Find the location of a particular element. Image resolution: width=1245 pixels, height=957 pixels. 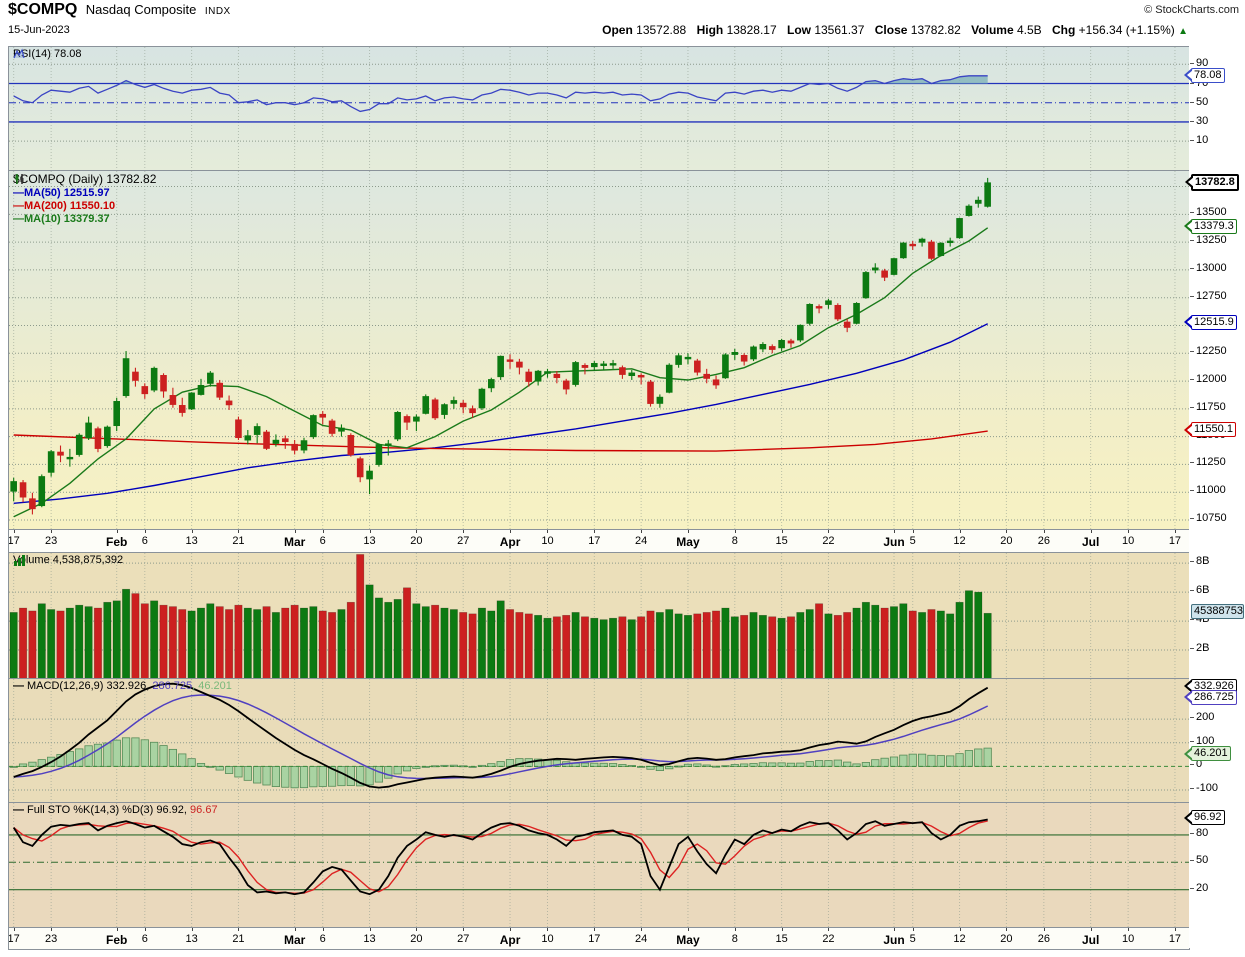

y-axis-label: 13000 is located at coordinates (1208, 267).